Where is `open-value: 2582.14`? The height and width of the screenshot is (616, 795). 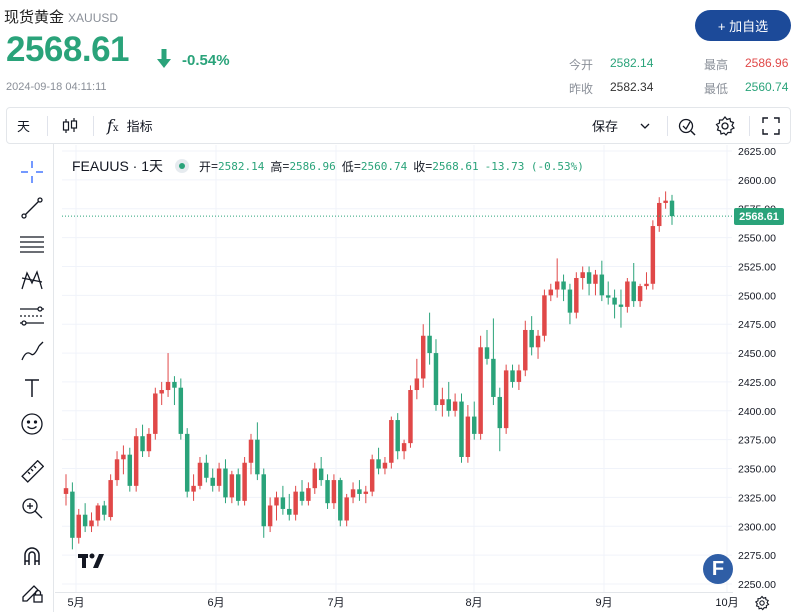 open-value: 2582.14 is located at coordinates (632, 63).